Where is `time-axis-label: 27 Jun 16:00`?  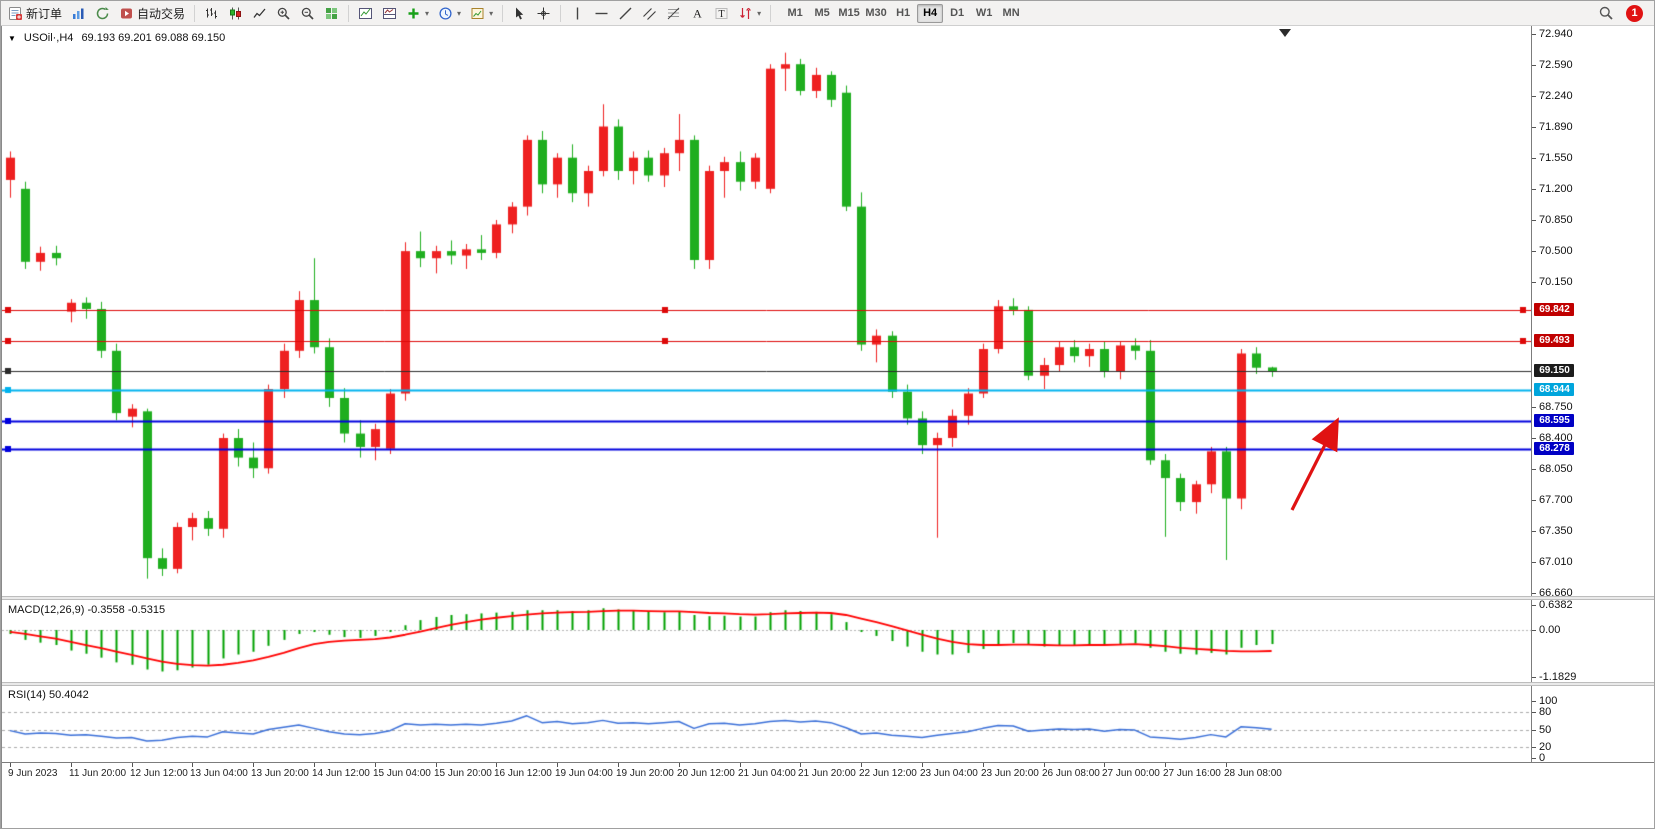
time-axis-label: 27 Jun 16:00 is located at coordinates (1192, 773).